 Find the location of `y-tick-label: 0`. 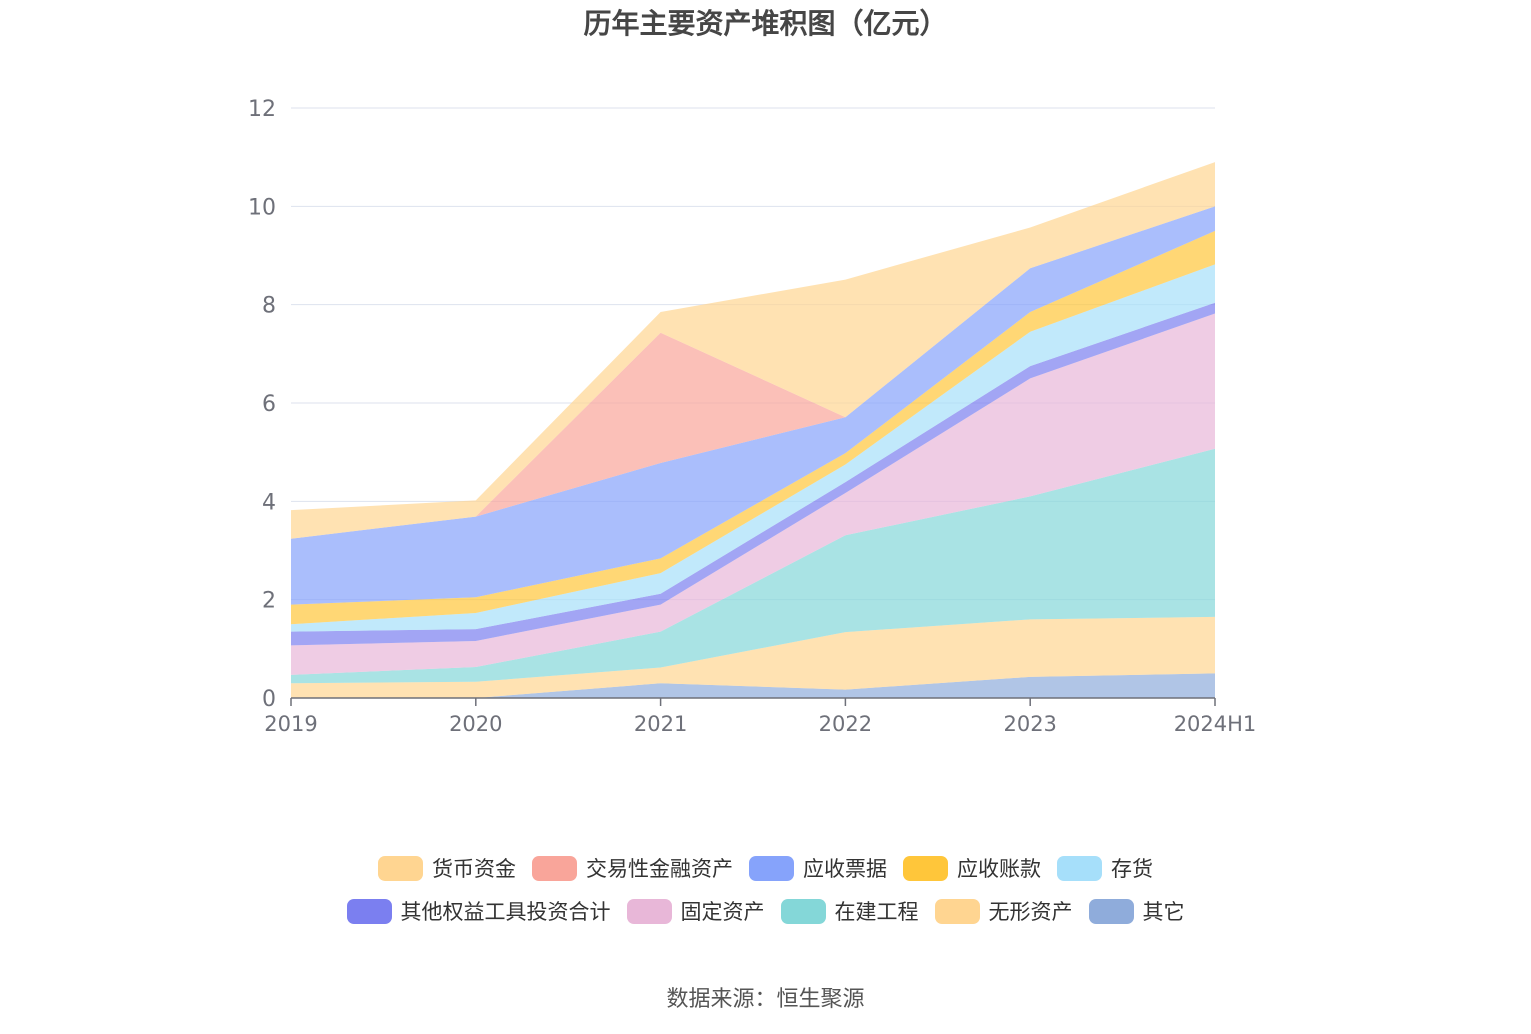

y-tick-label: 0 is located at coordinates (269, 699).